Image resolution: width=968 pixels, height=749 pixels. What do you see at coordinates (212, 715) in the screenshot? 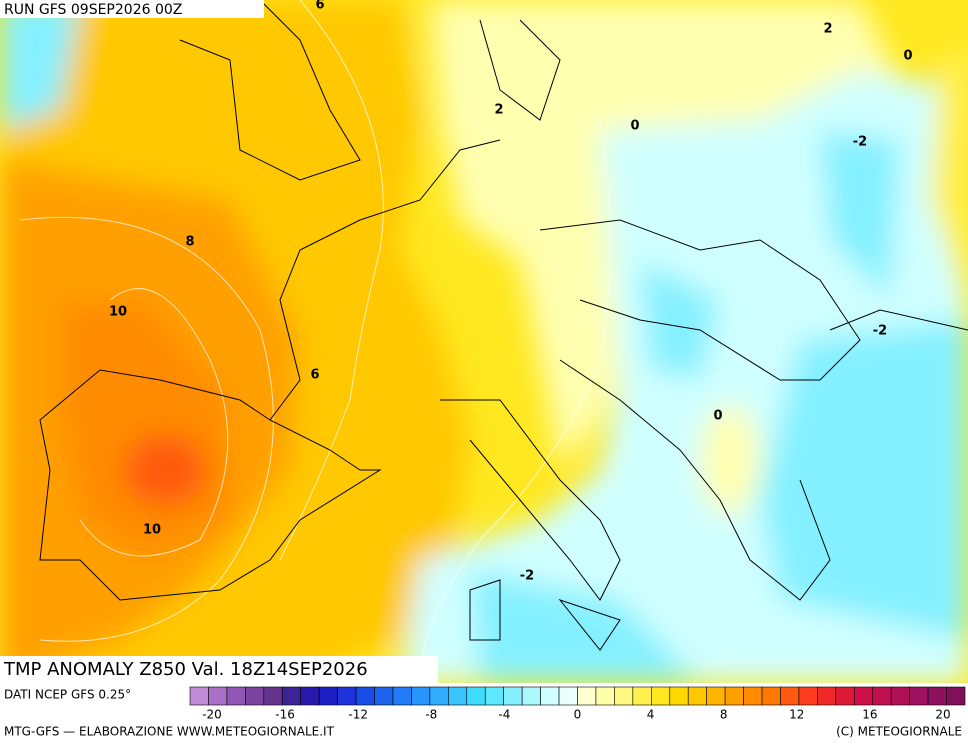
I see `scale-label: -20` at bounding box center [212, 715].